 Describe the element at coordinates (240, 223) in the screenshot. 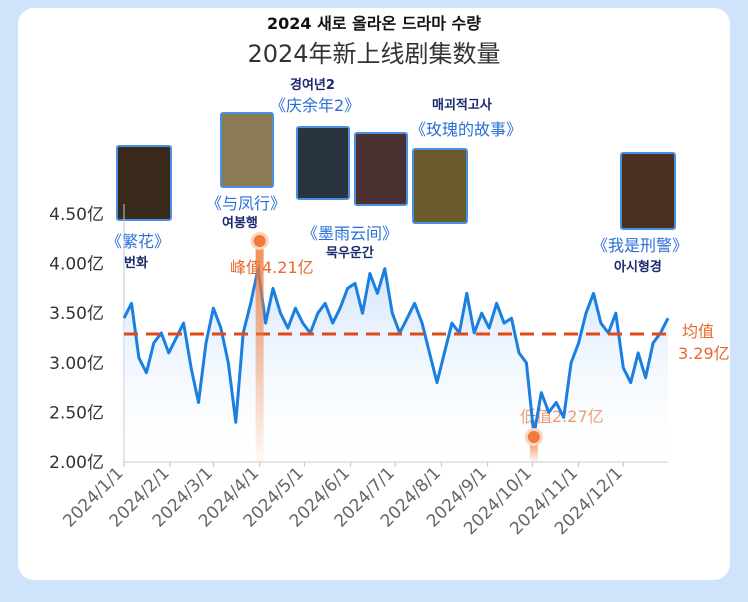

I see `drama-label-ko-2: 여봉행` at that location.